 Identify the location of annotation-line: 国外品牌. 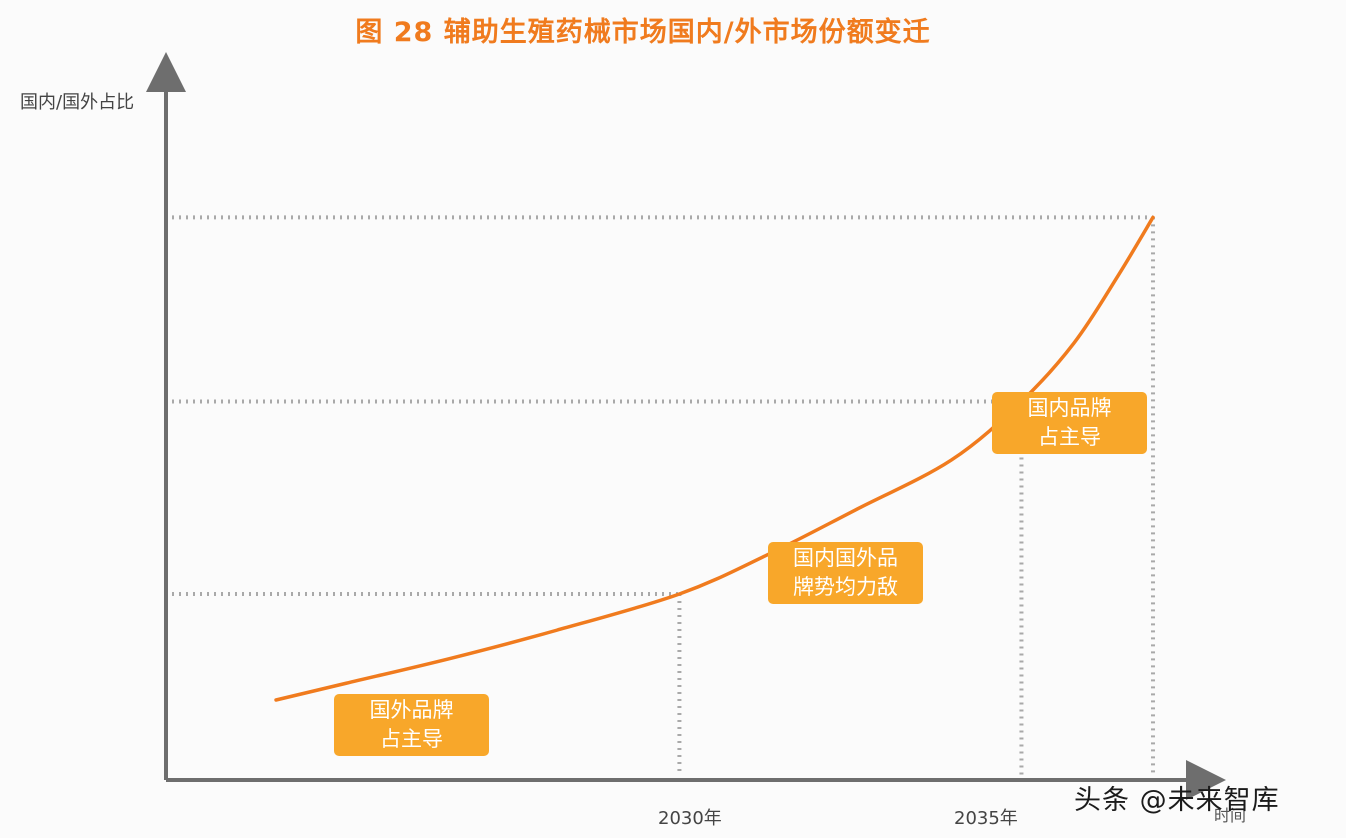
(411, 710).